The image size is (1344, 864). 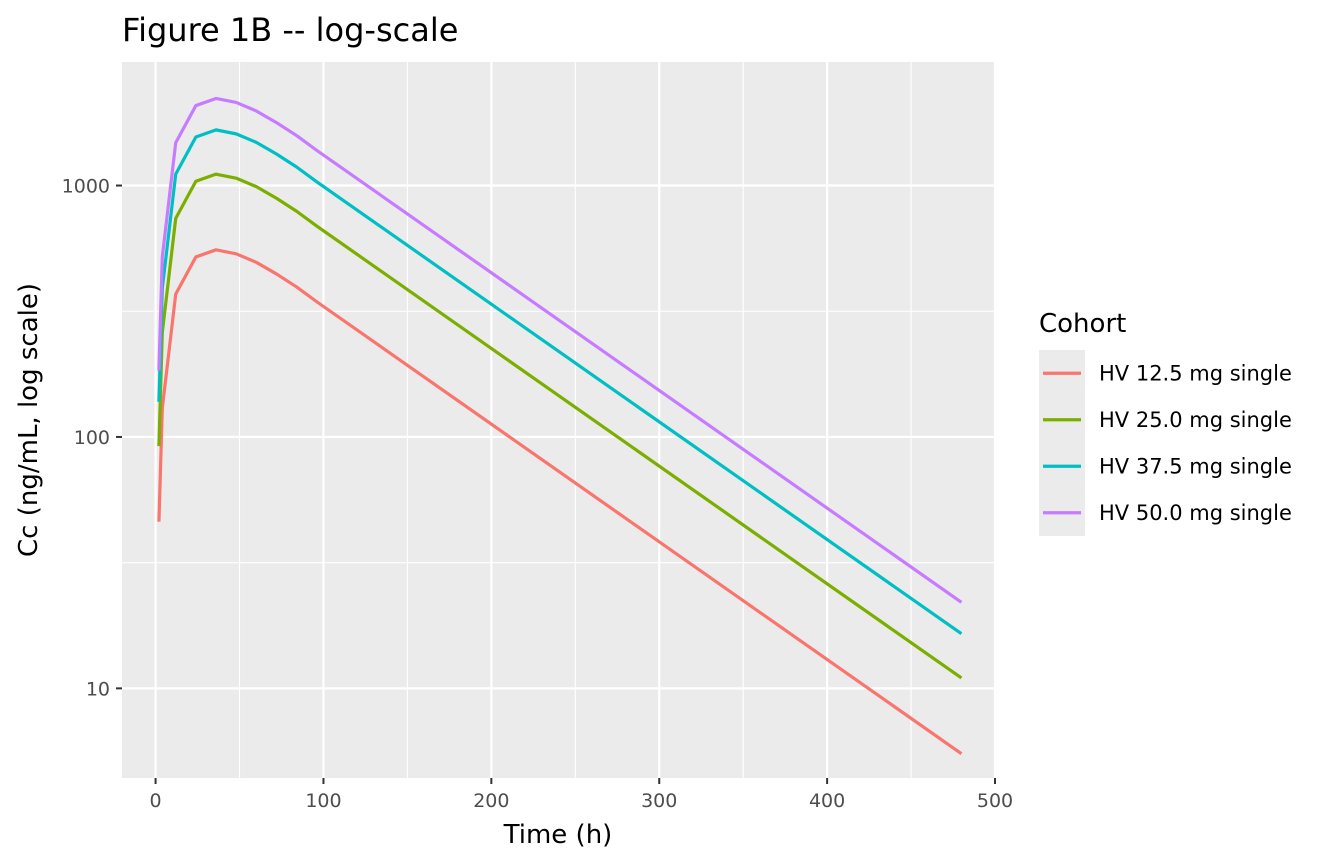 What do you see at coordinates (1195, 513) in the screenshot?
I see `legend-label: HV 50.0 mg single` at bounding box center [1195, 513].